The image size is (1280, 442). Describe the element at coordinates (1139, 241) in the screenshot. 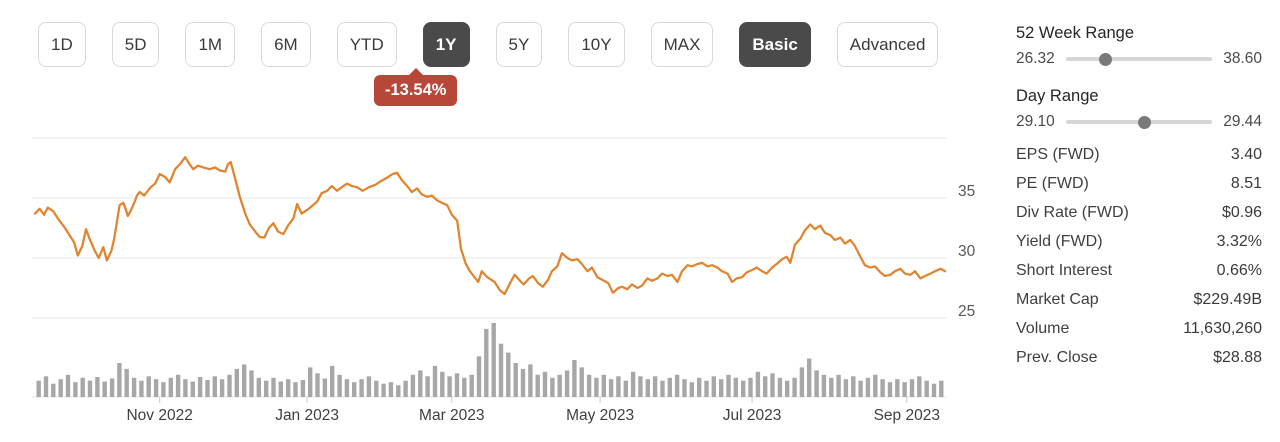

I see `stat-row: Yield (FWD) 3.32%` at that location.